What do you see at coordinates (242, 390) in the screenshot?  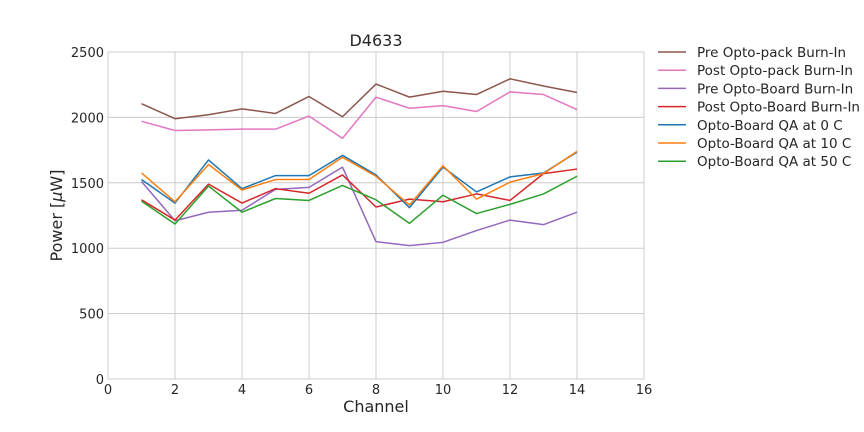 I see `x-tick-label: 4` at bounding box center [242, 390].